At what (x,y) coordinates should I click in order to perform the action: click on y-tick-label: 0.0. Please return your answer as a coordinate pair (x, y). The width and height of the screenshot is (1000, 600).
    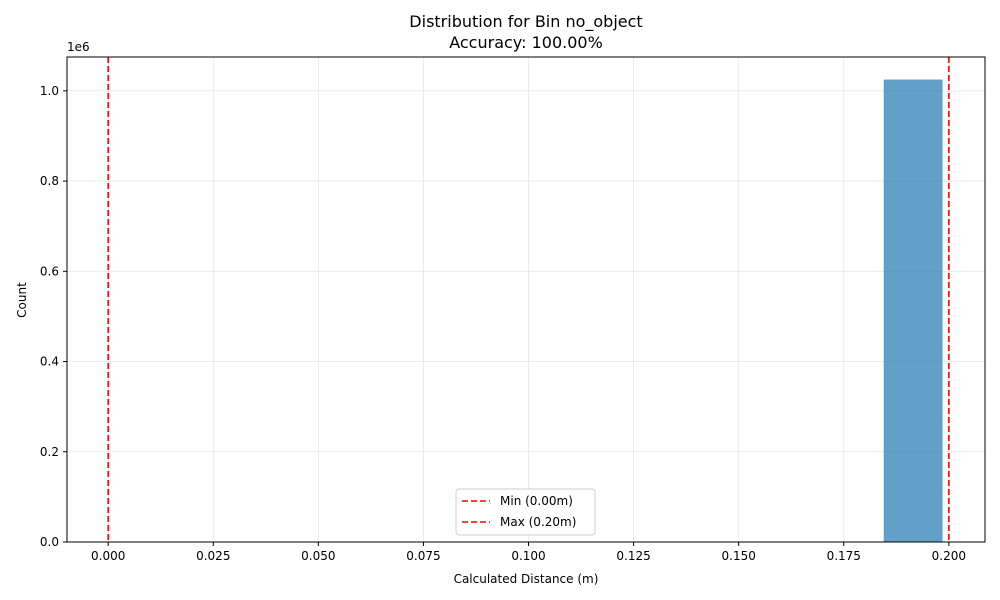
    Looking at the image, I should click on (49, 542).